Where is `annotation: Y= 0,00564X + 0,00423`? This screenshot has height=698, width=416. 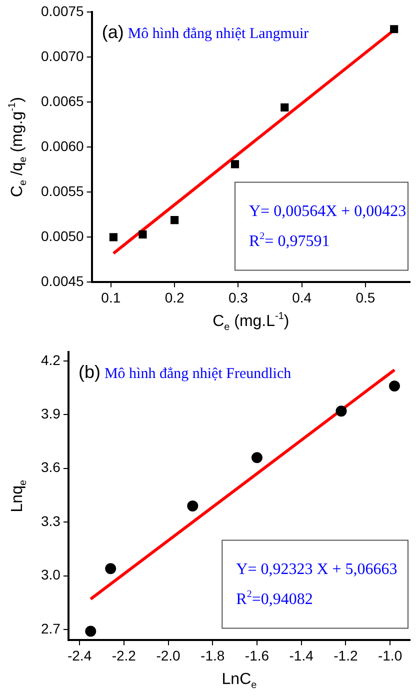
annotation: Y= 0,00564X + 0,00423 is located at coordinates (327, 211).